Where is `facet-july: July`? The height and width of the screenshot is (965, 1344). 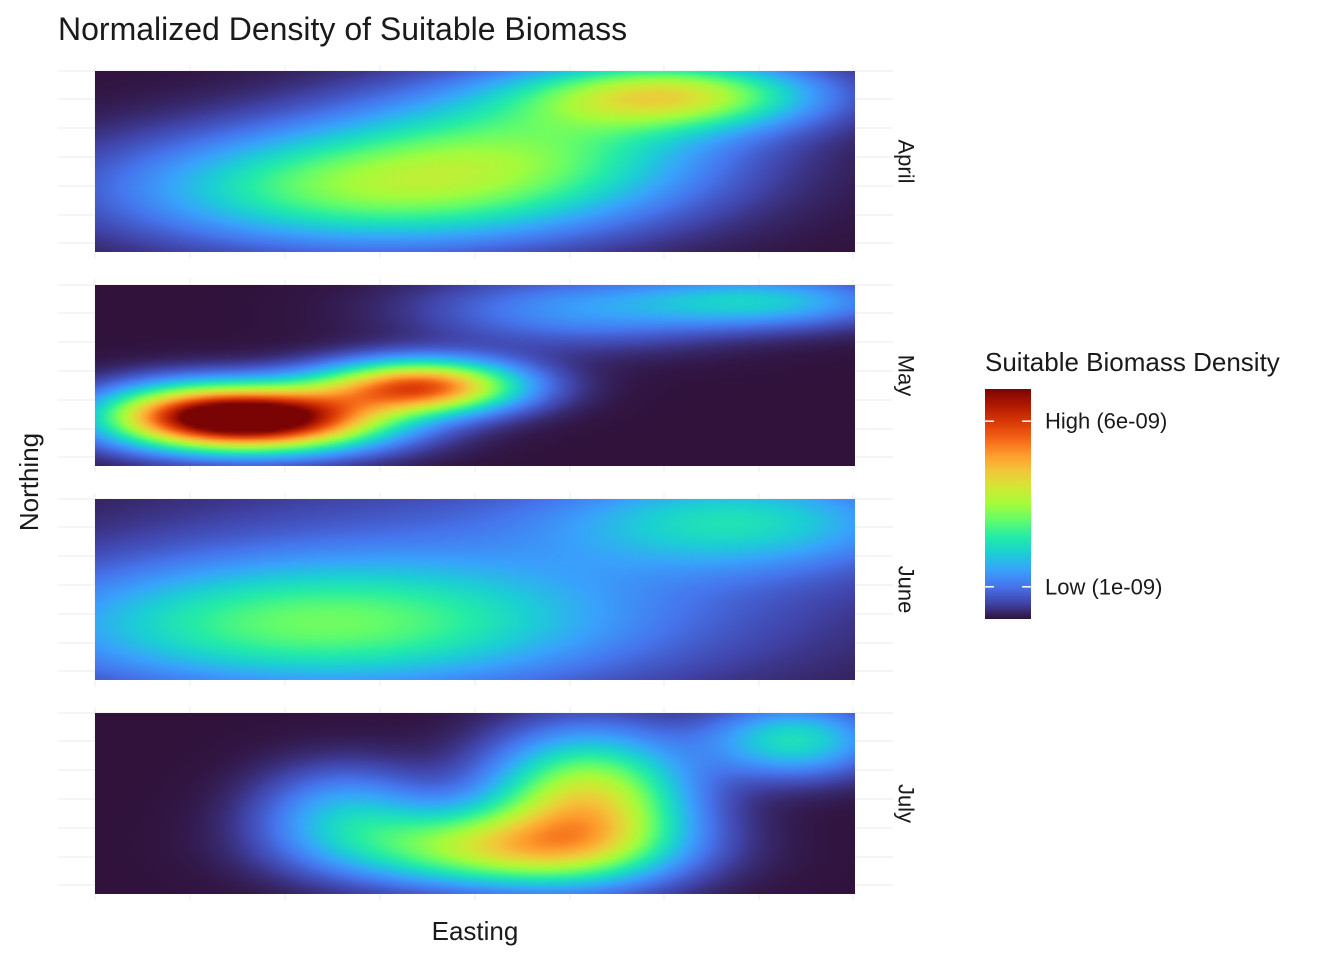 facet-july: July is located at coordinates (488, 803).